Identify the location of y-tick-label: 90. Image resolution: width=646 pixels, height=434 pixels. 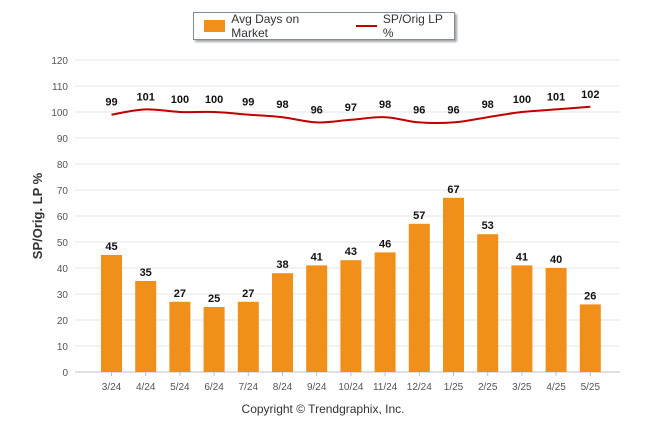
(63, 139).